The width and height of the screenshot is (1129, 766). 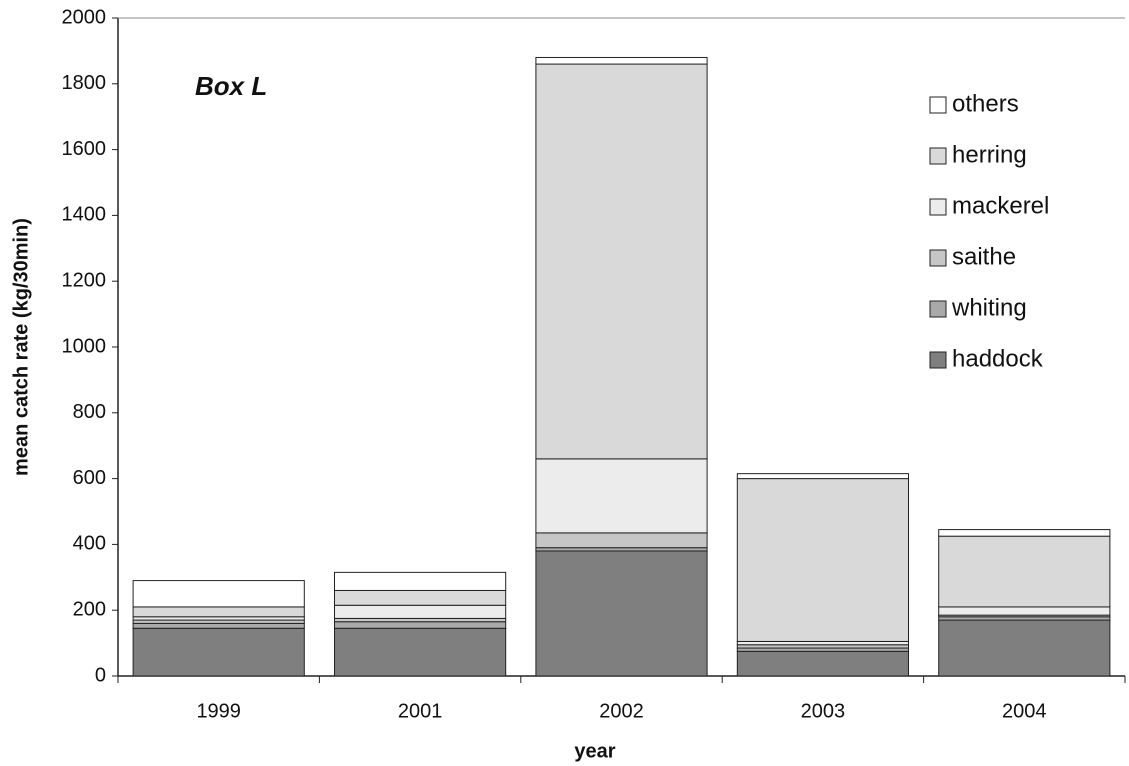 What do you see at coordinates (1000, 205) in the screenshot?
I see `legend-label: mackerel` at bounding box center [1000, 205].